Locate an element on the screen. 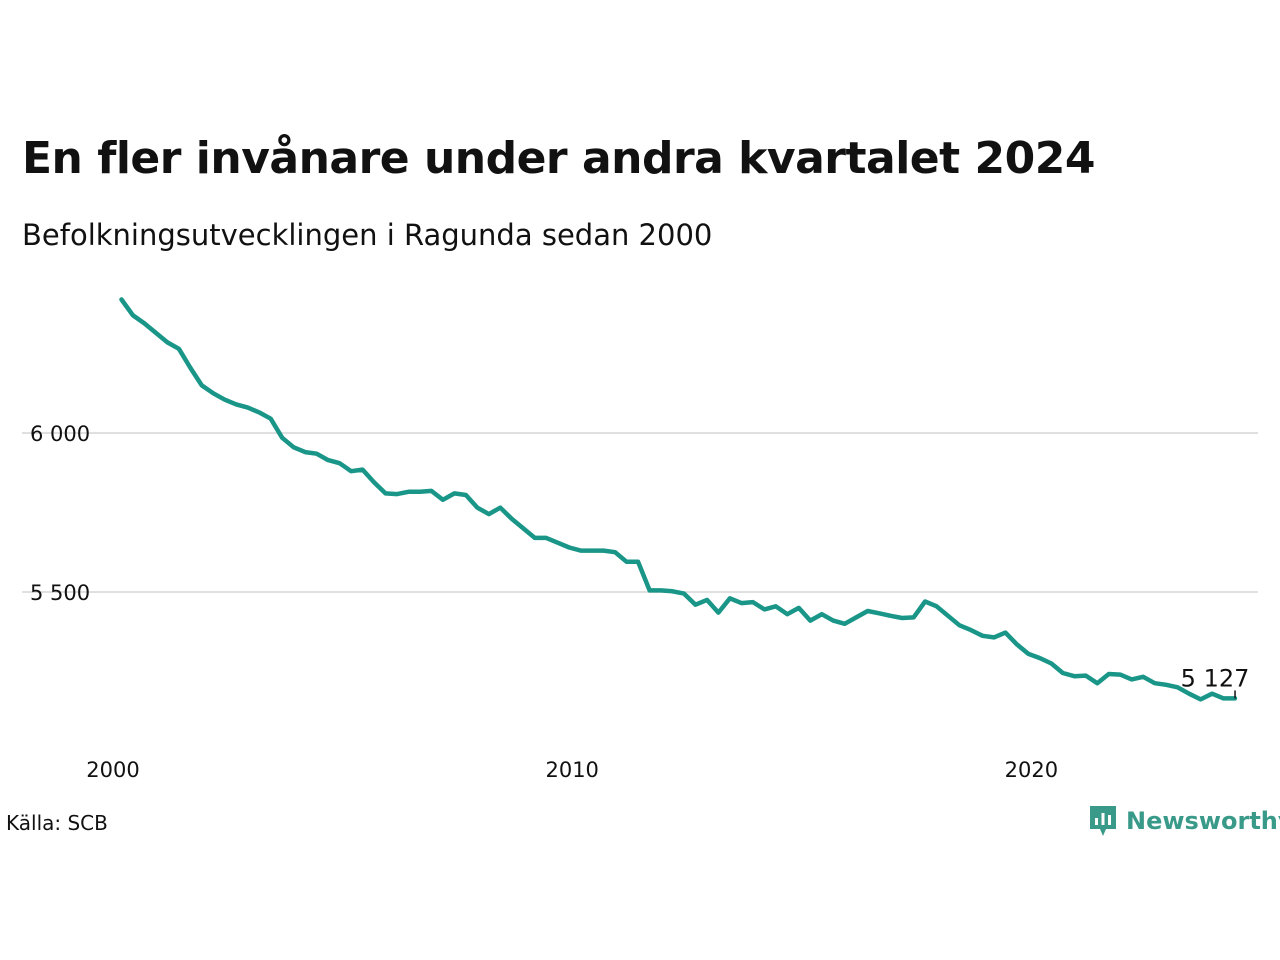  x-axis-ticks: 2000 2010 2020 is located at coordinates (572, 770).